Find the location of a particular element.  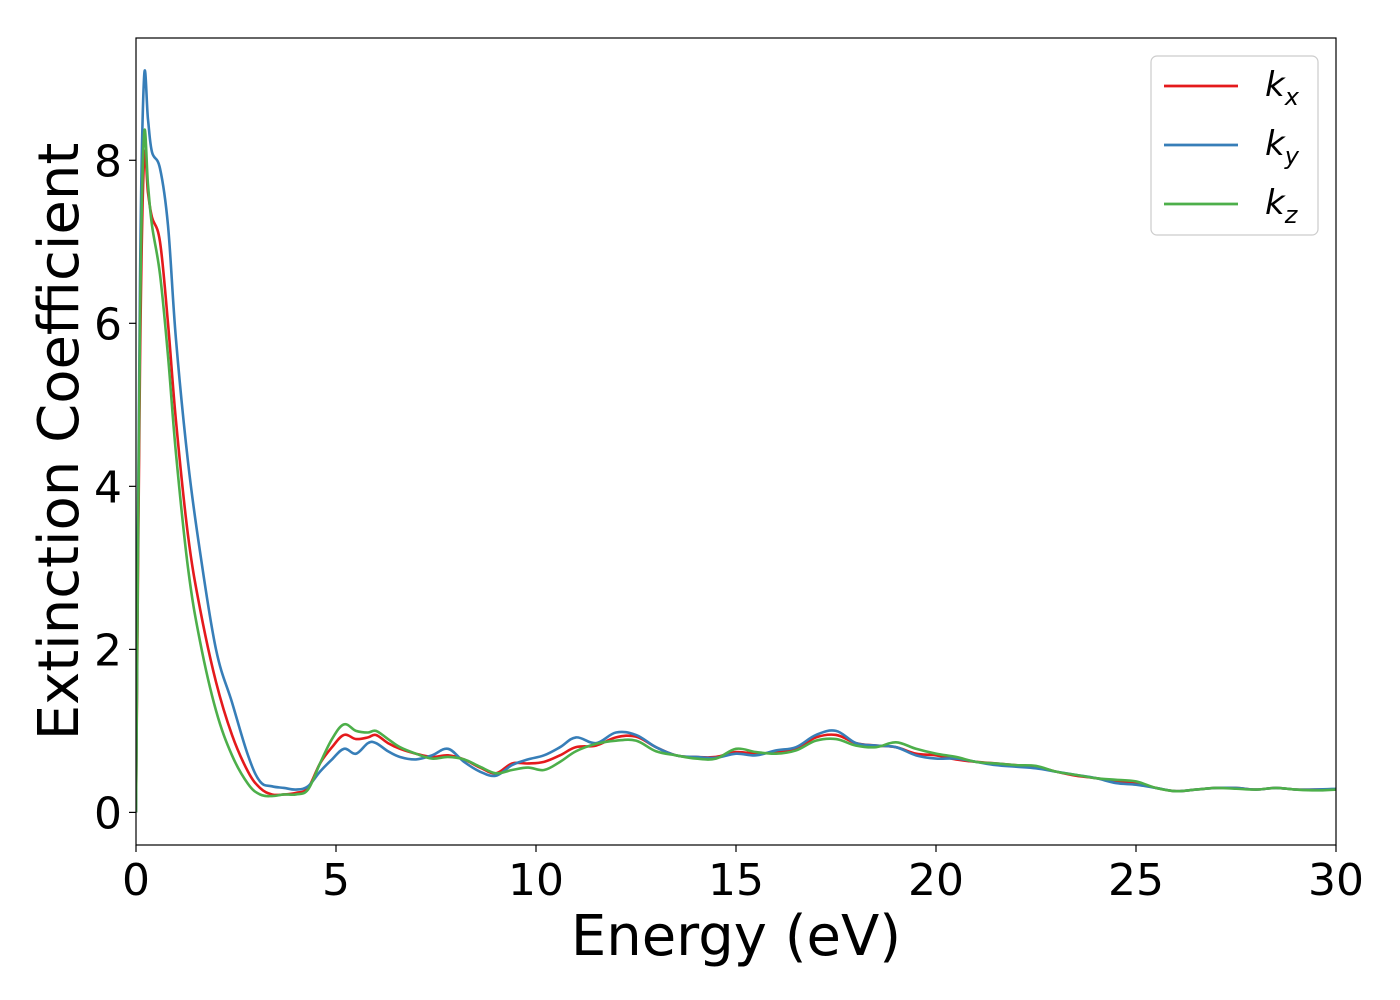

y-tick-label: 0 is located at coordinates (108, 813).